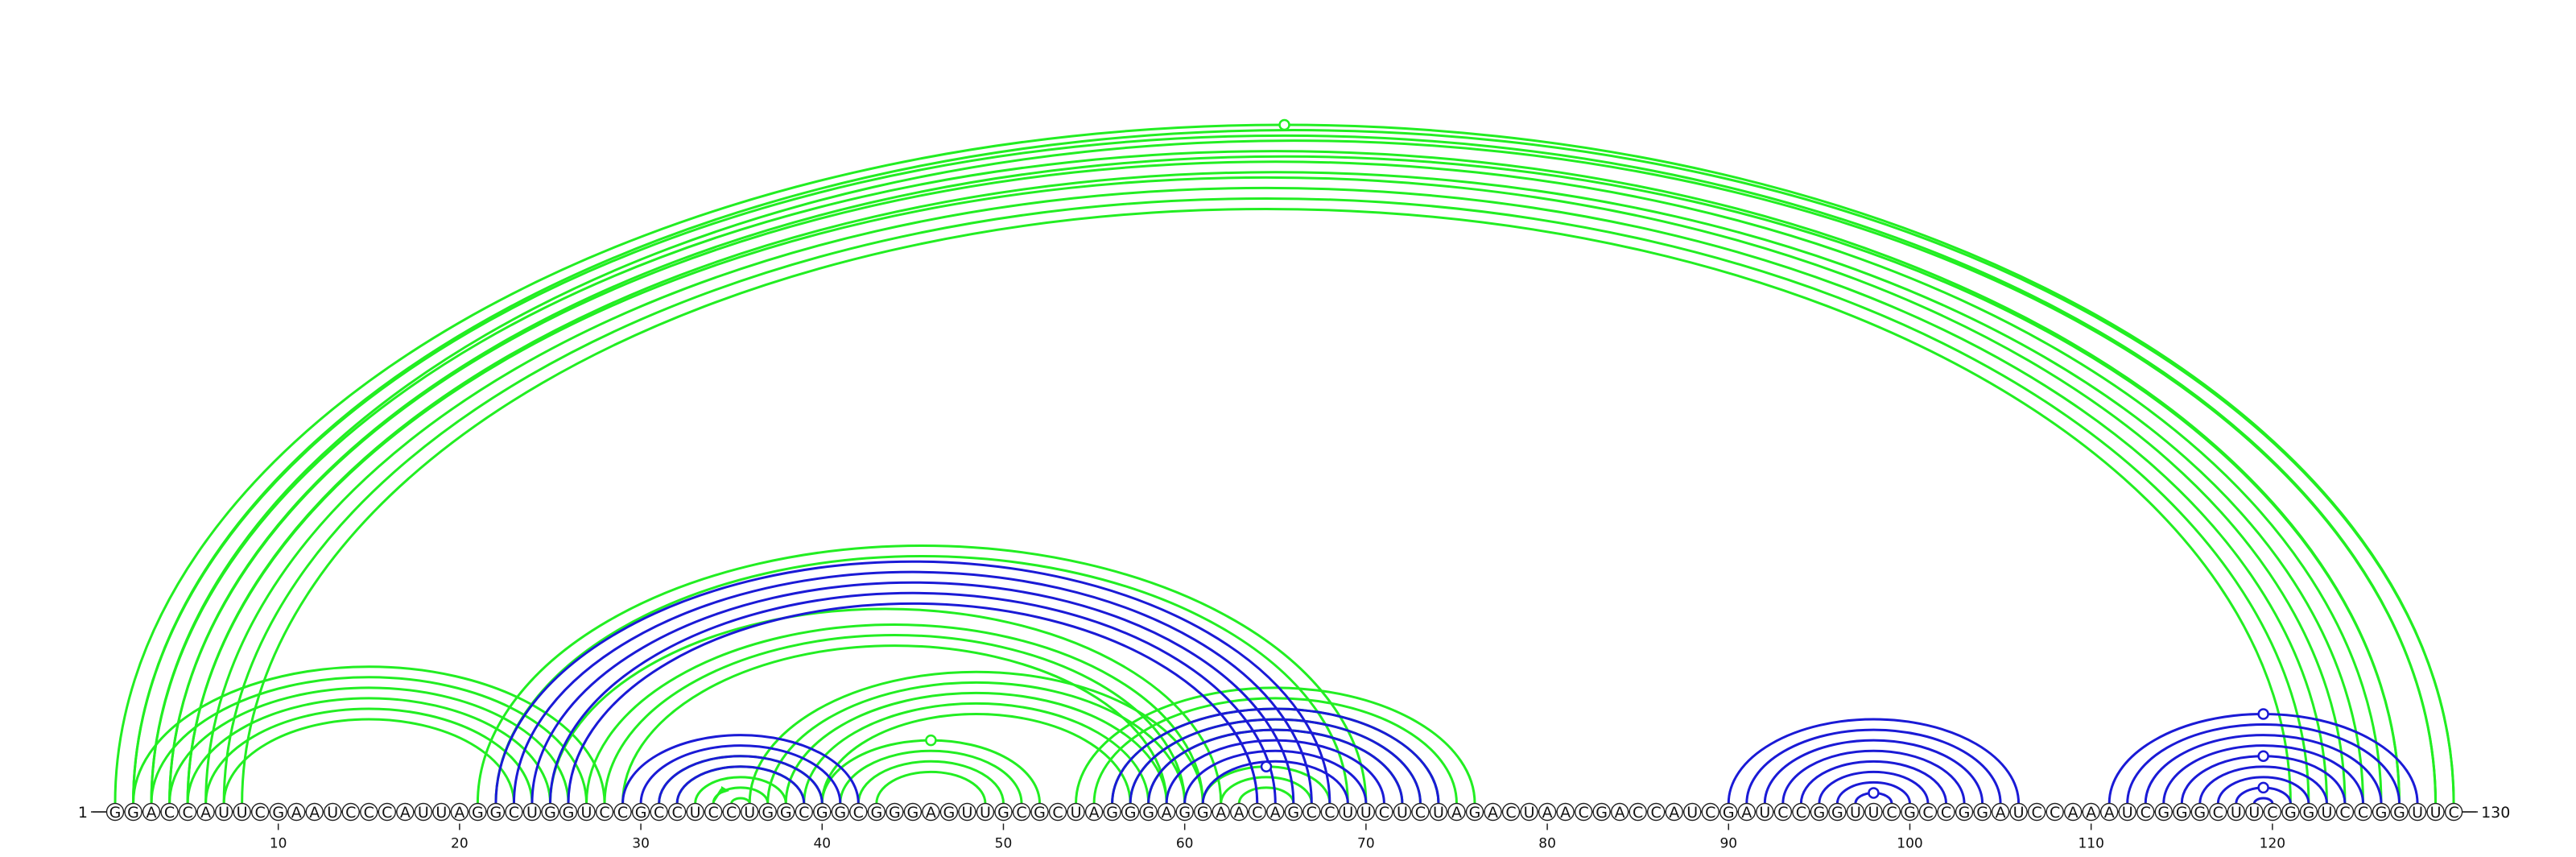 The width and height of the screenshot is (2576, 857). I want to click on arc-marker, so click(2263, 787).